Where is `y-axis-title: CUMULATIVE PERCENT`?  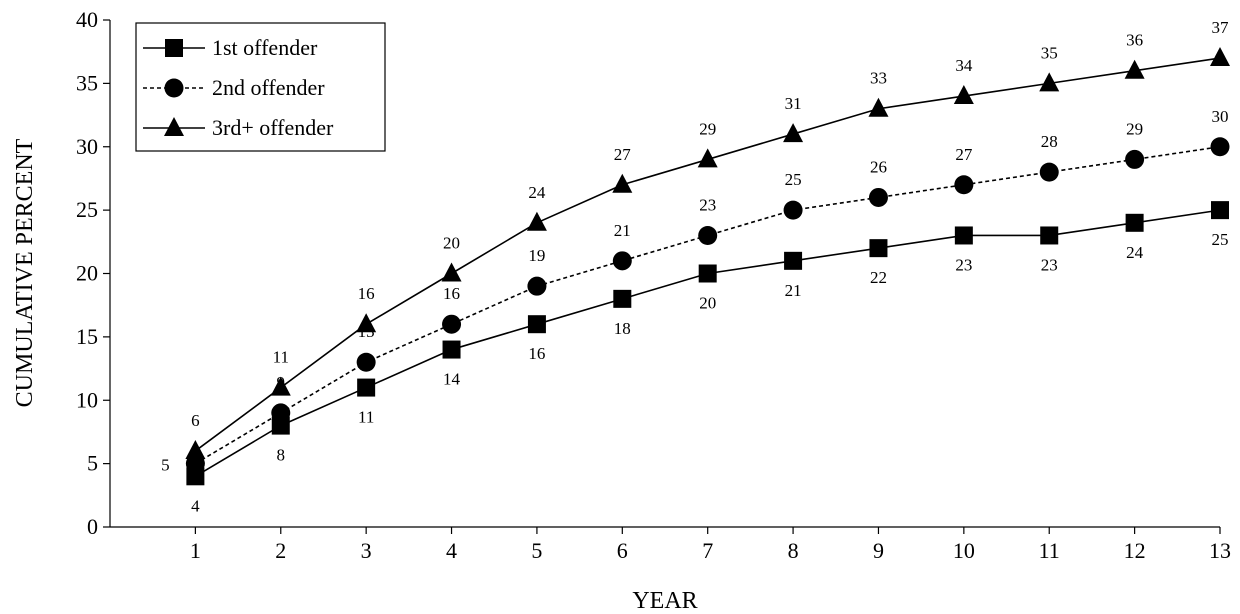 y-axis-title: CUMULATIVE PERCENT is located at coordinates (25, 272).